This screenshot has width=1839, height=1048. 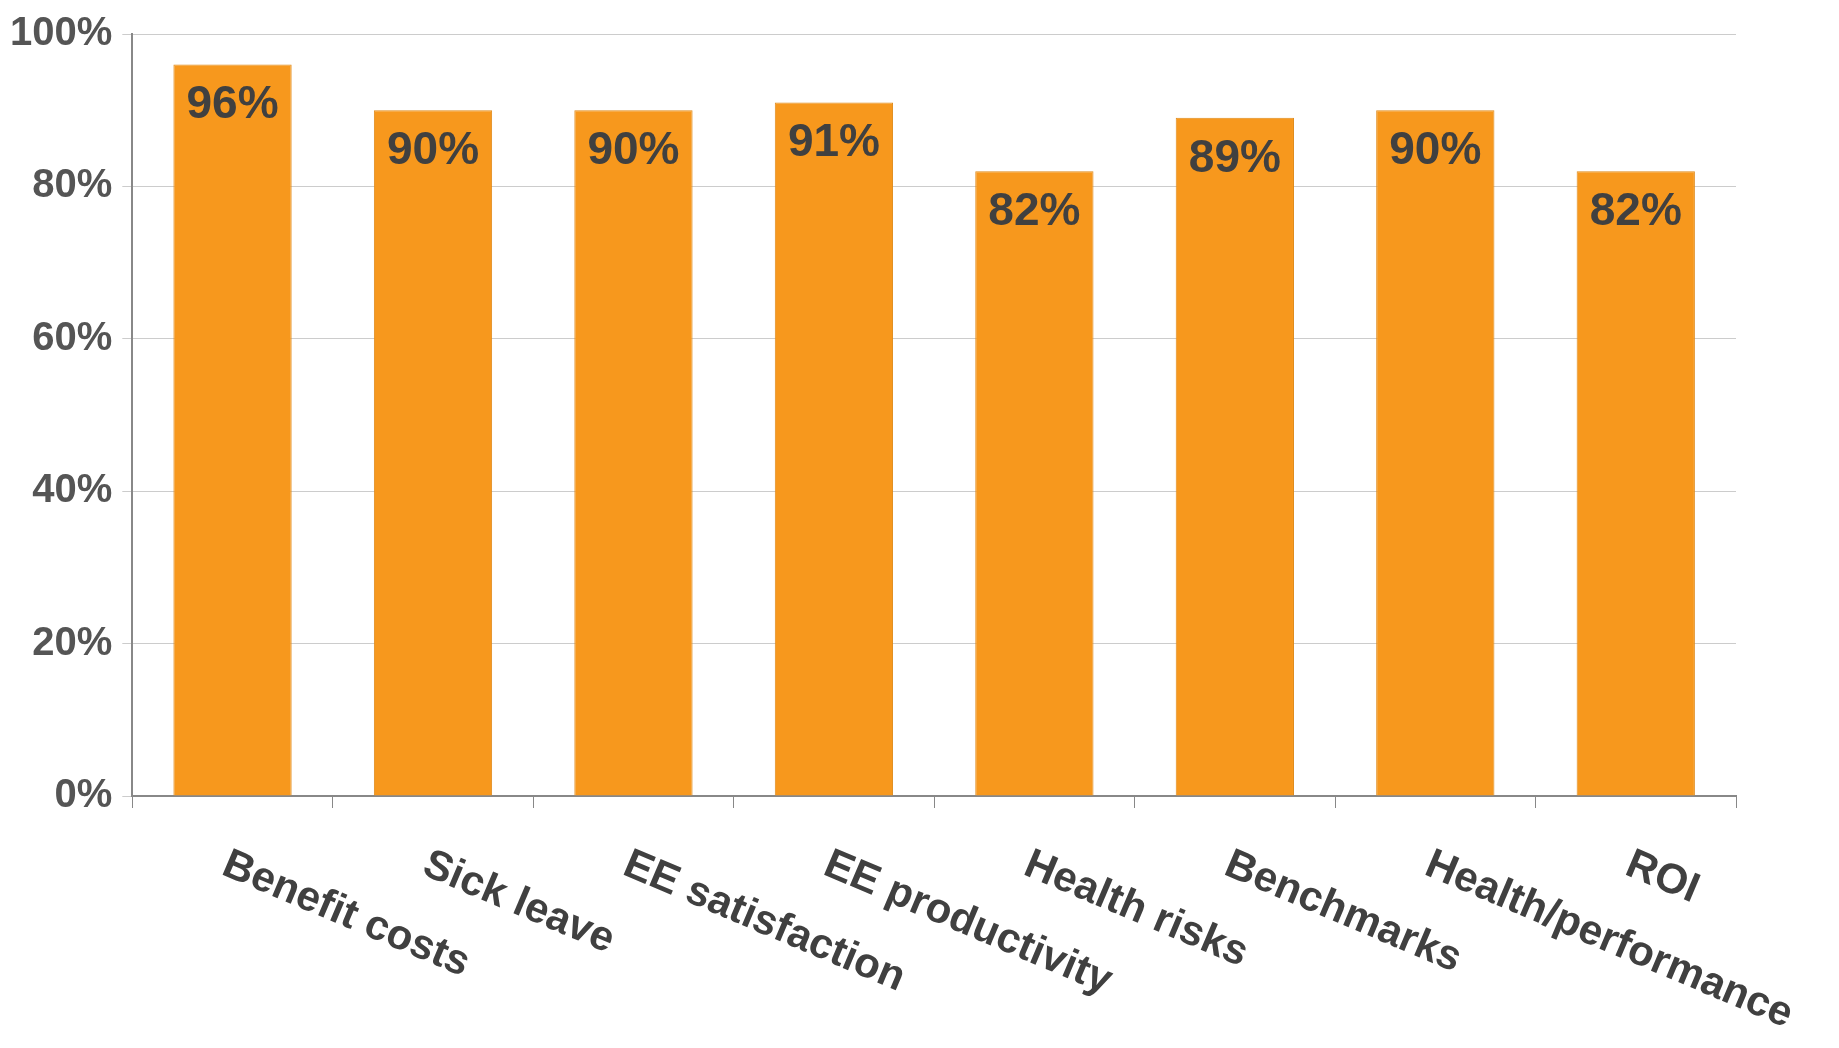 What do you see at coordinates (72, 488) in the screenshot?
I see `y-tick-label: 40%` at bounding box center [72, 488].